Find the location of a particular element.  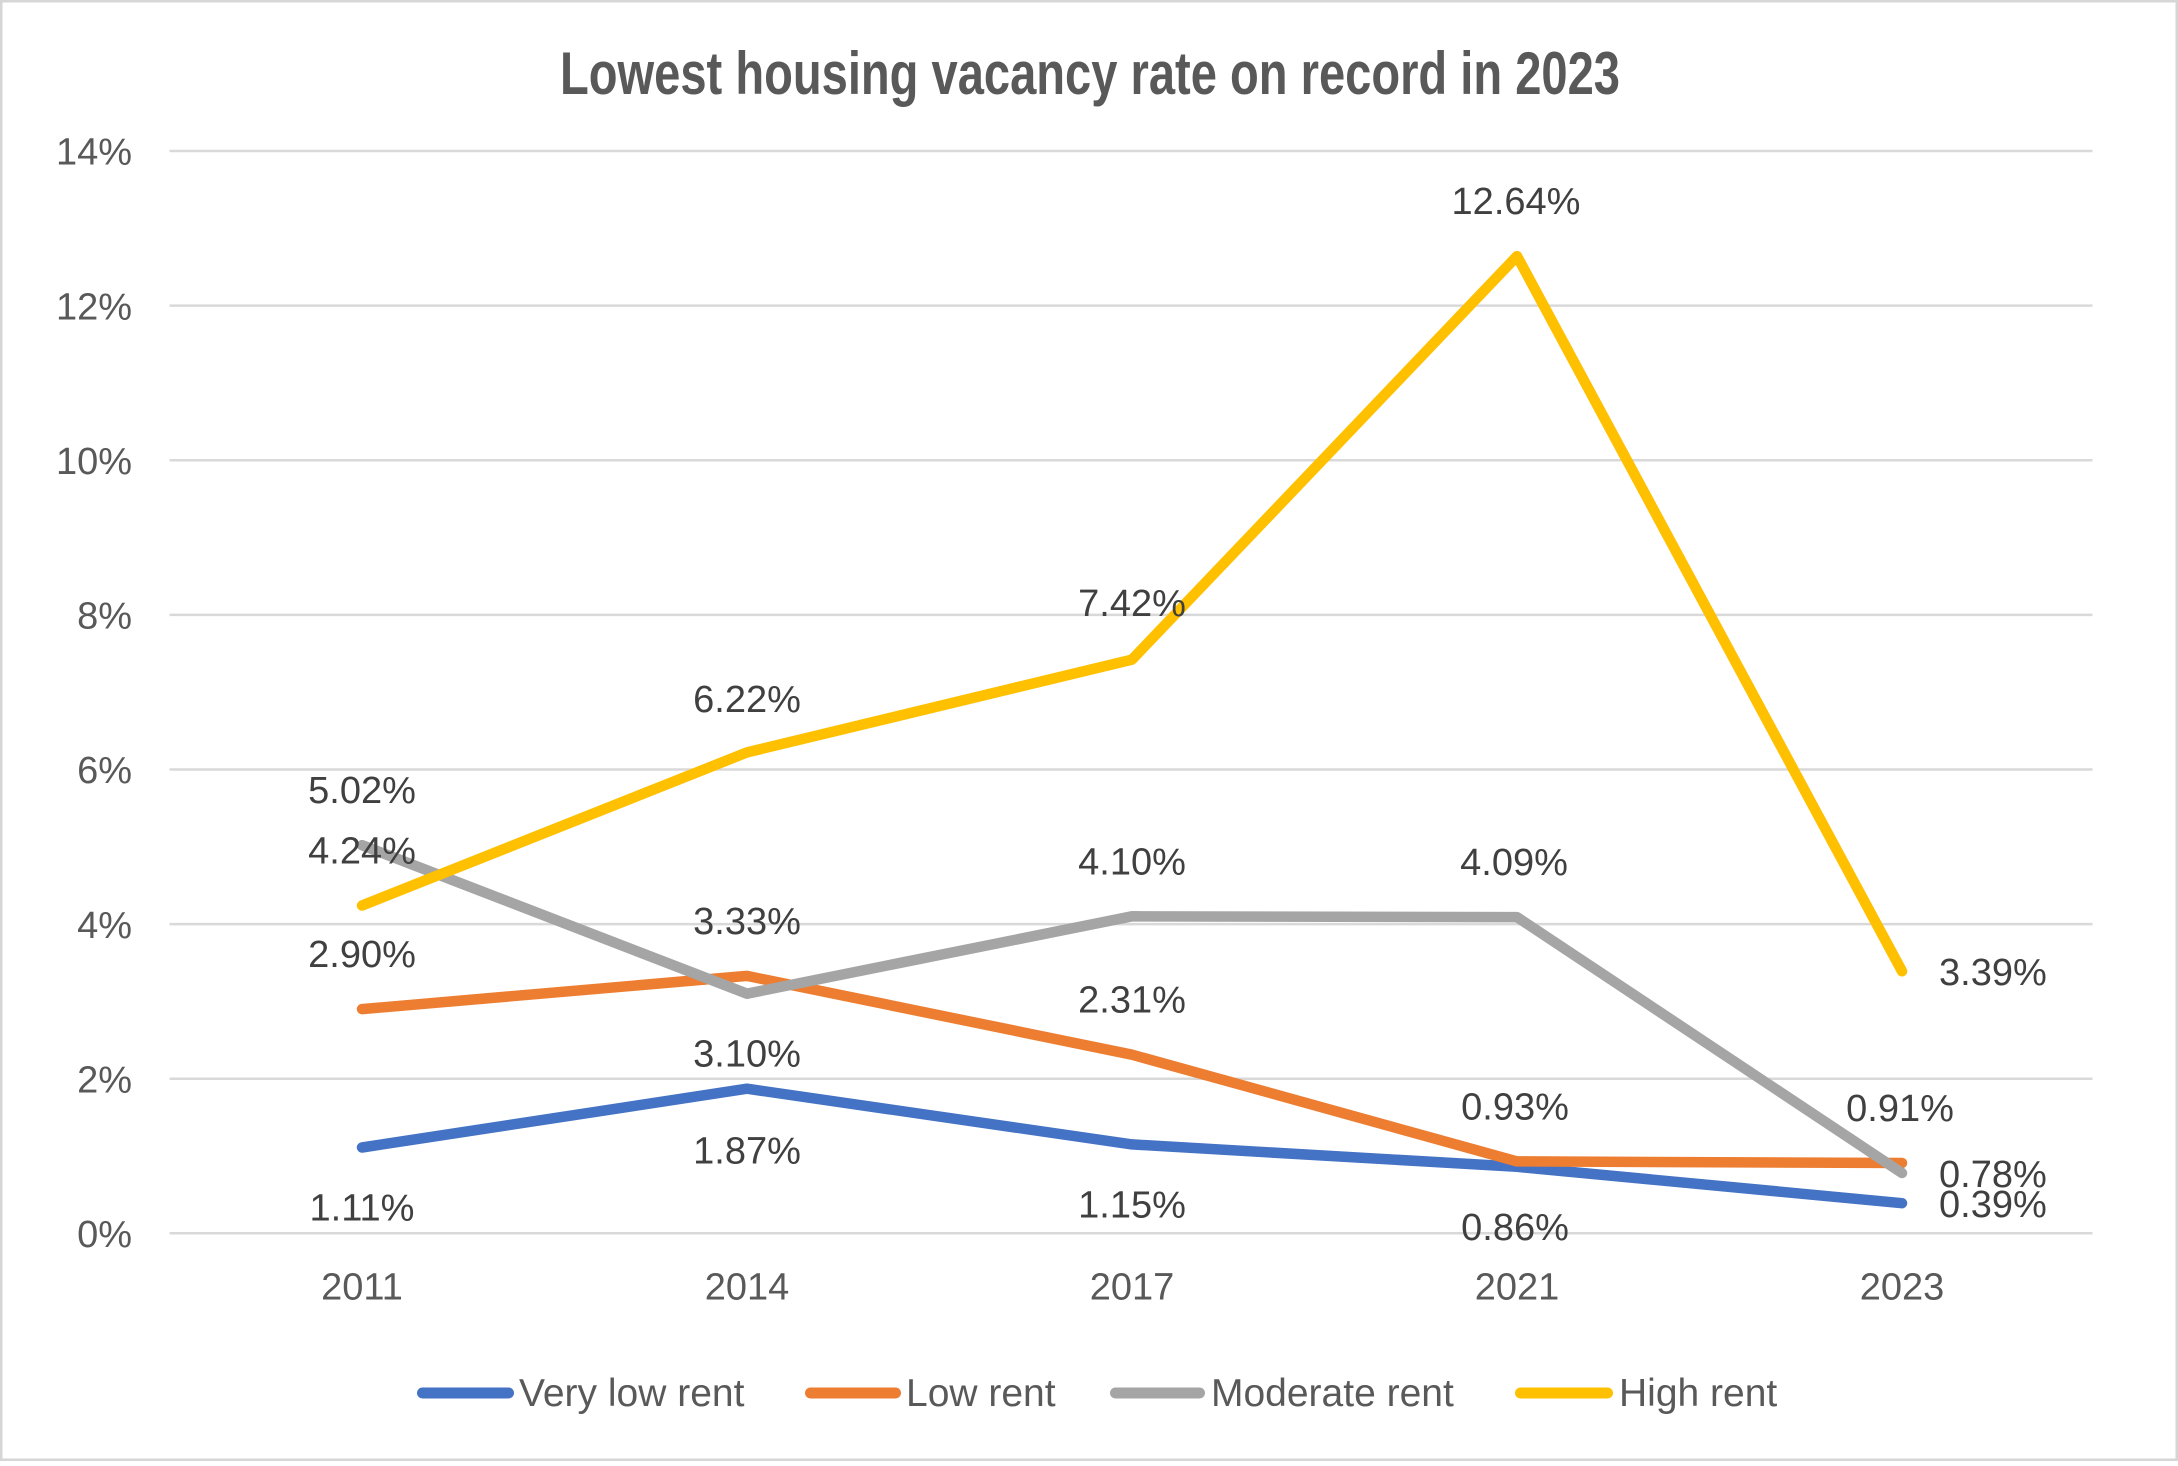

svg-text: 2.31% is located at coordinates (1132, 1001).